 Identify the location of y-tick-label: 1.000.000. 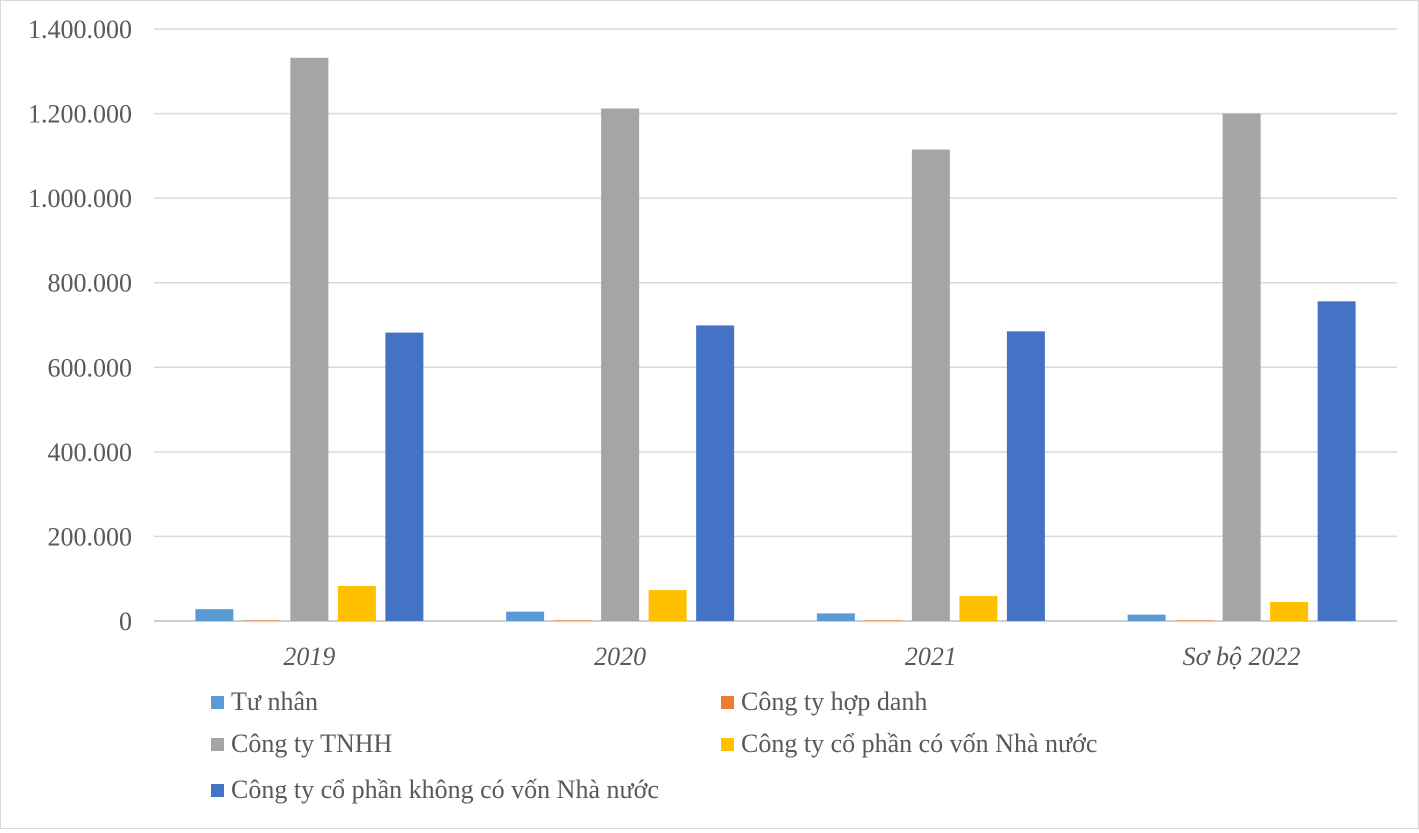
(80, 198).